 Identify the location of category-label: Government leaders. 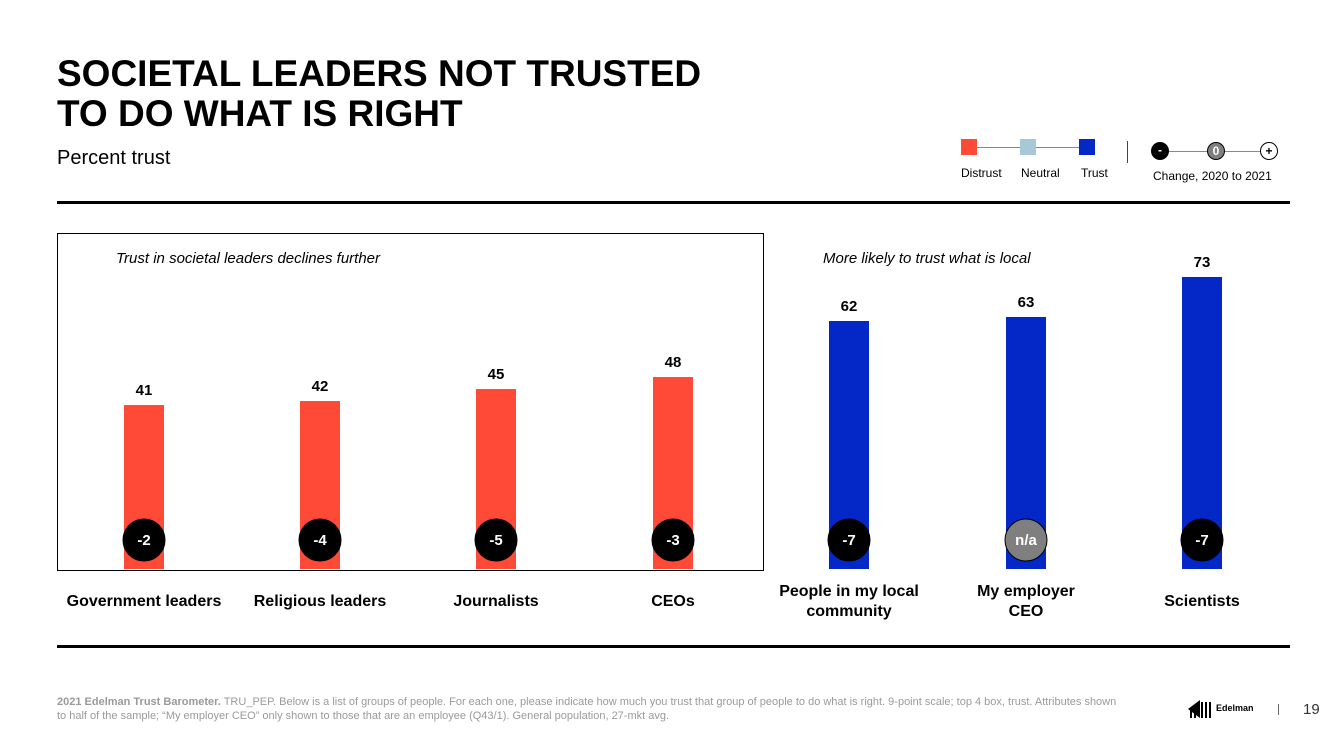
(144, 602).